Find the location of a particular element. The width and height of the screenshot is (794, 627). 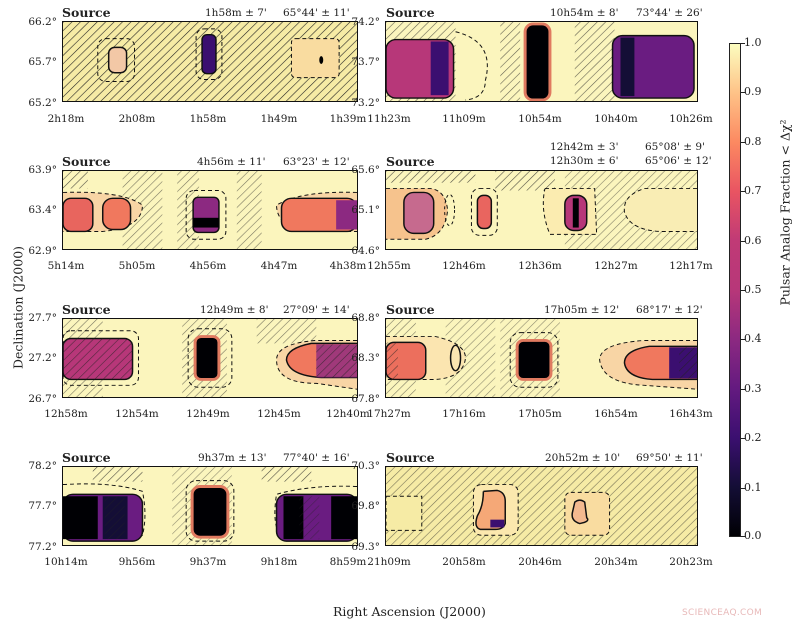

x-axis-label: Right Ascension (J2000) is located at coordinates (409, 611).